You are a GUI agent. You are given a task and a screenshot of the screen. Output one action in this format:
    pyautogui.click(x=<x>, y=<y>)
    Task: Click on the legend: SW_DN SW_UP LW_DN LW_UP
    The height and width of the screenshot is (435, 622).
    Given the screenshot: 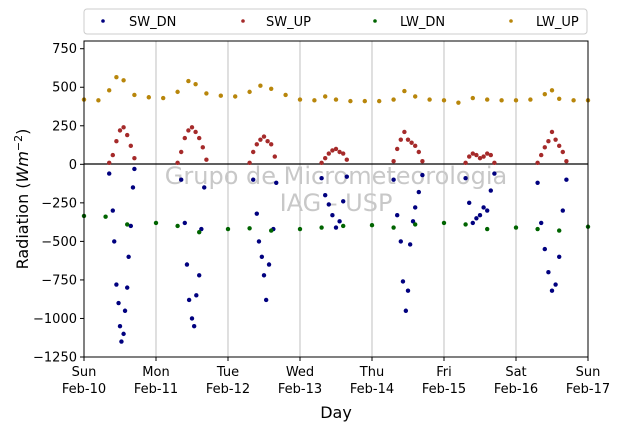 What is the action you would take?
    pyautogui.click(x=335, y=21)
    